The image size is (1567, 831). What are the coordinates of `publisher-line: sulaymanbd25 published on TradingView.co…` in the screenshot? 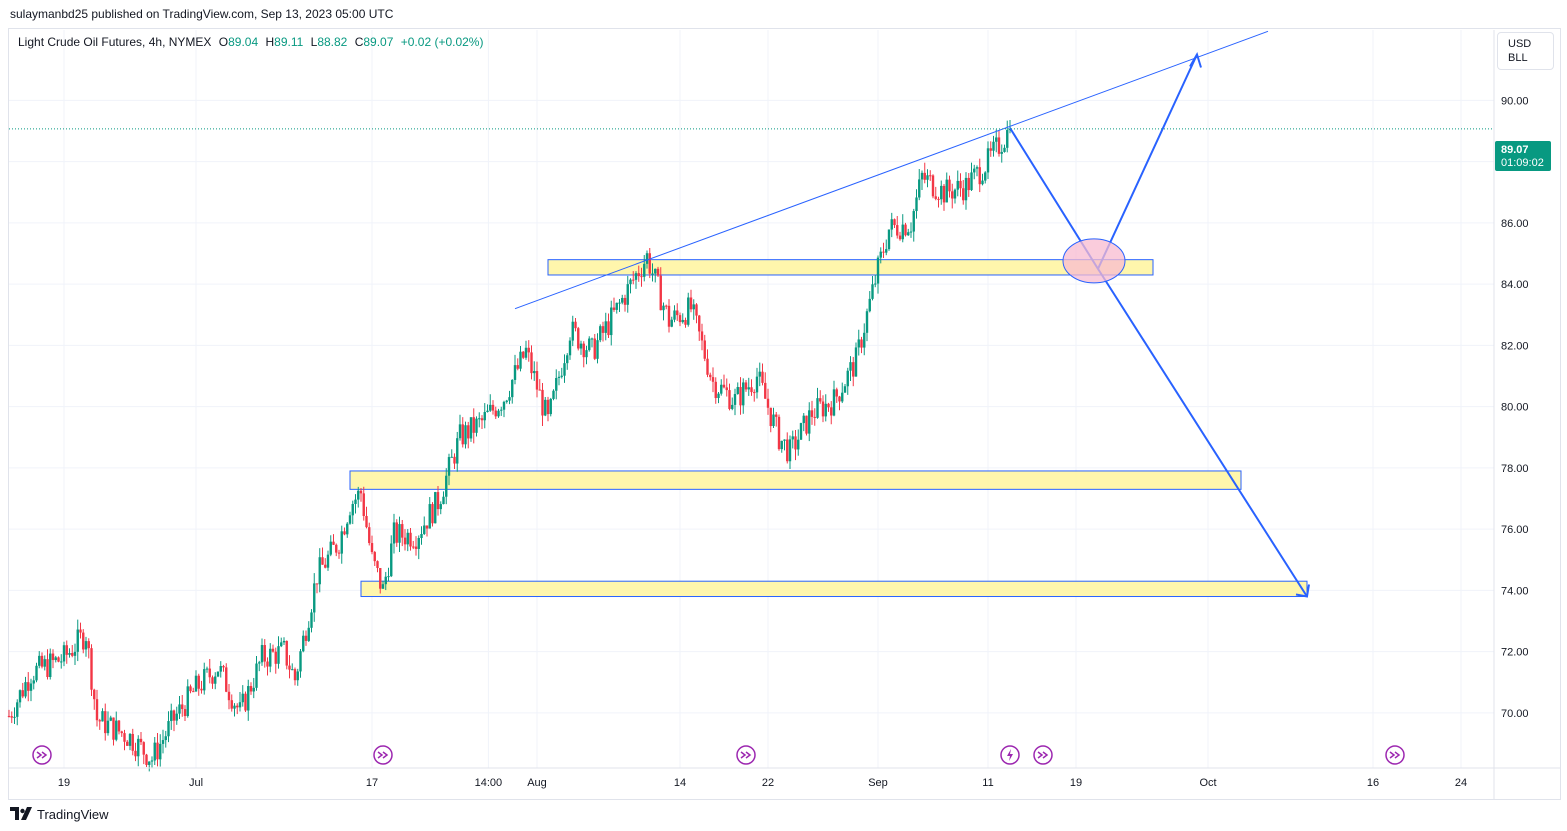 It's located at (202, 14).